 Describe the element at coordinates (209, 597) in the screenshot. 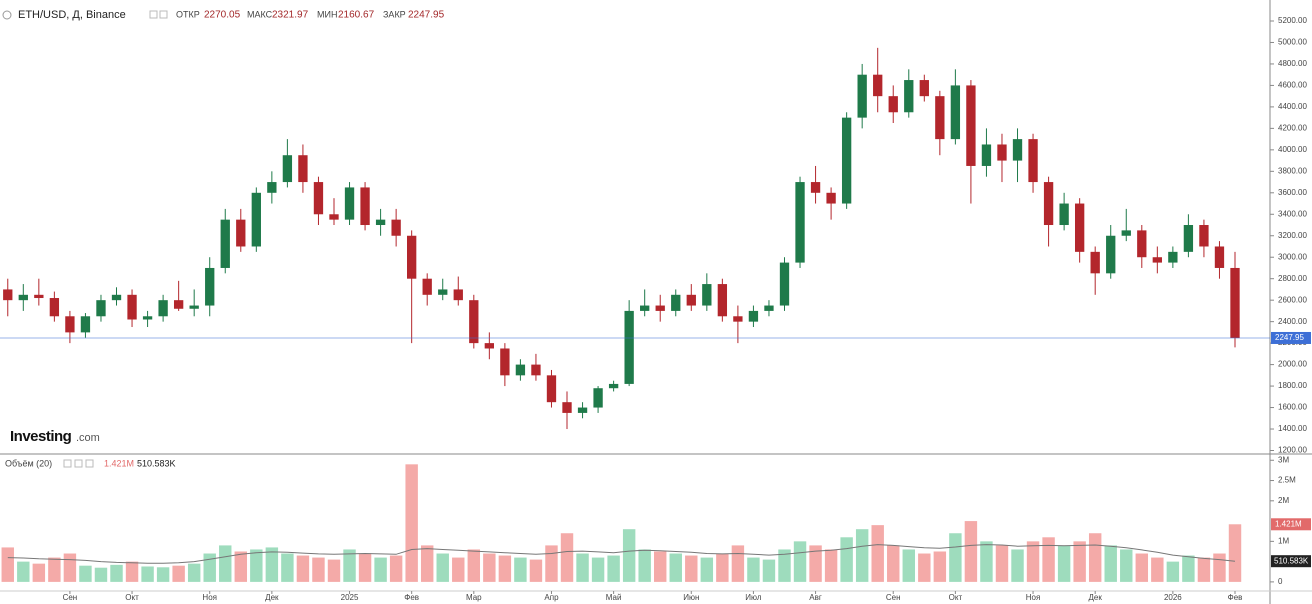

I see `x-tick-label: Ноя` at that location.